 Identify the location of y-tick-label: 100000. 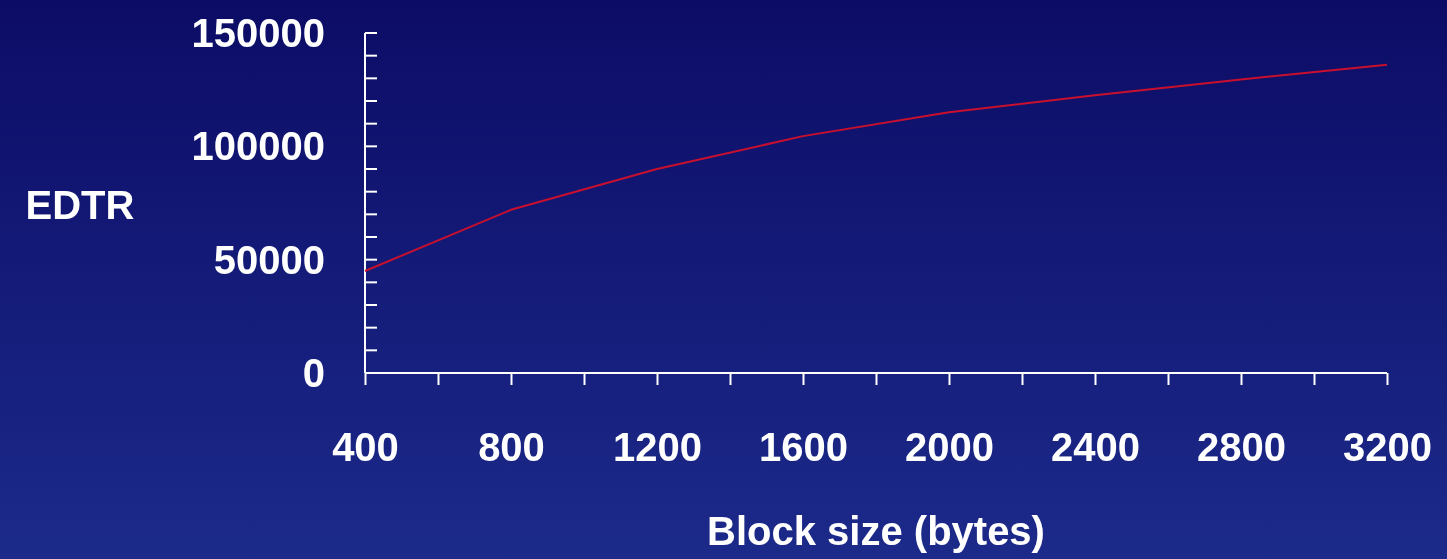
(258, 146).